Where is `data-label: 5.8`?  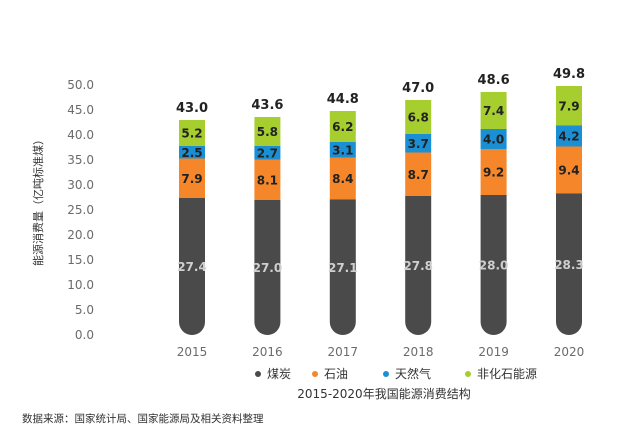
data-label: 5.8 is located at coordinates (267, 132).